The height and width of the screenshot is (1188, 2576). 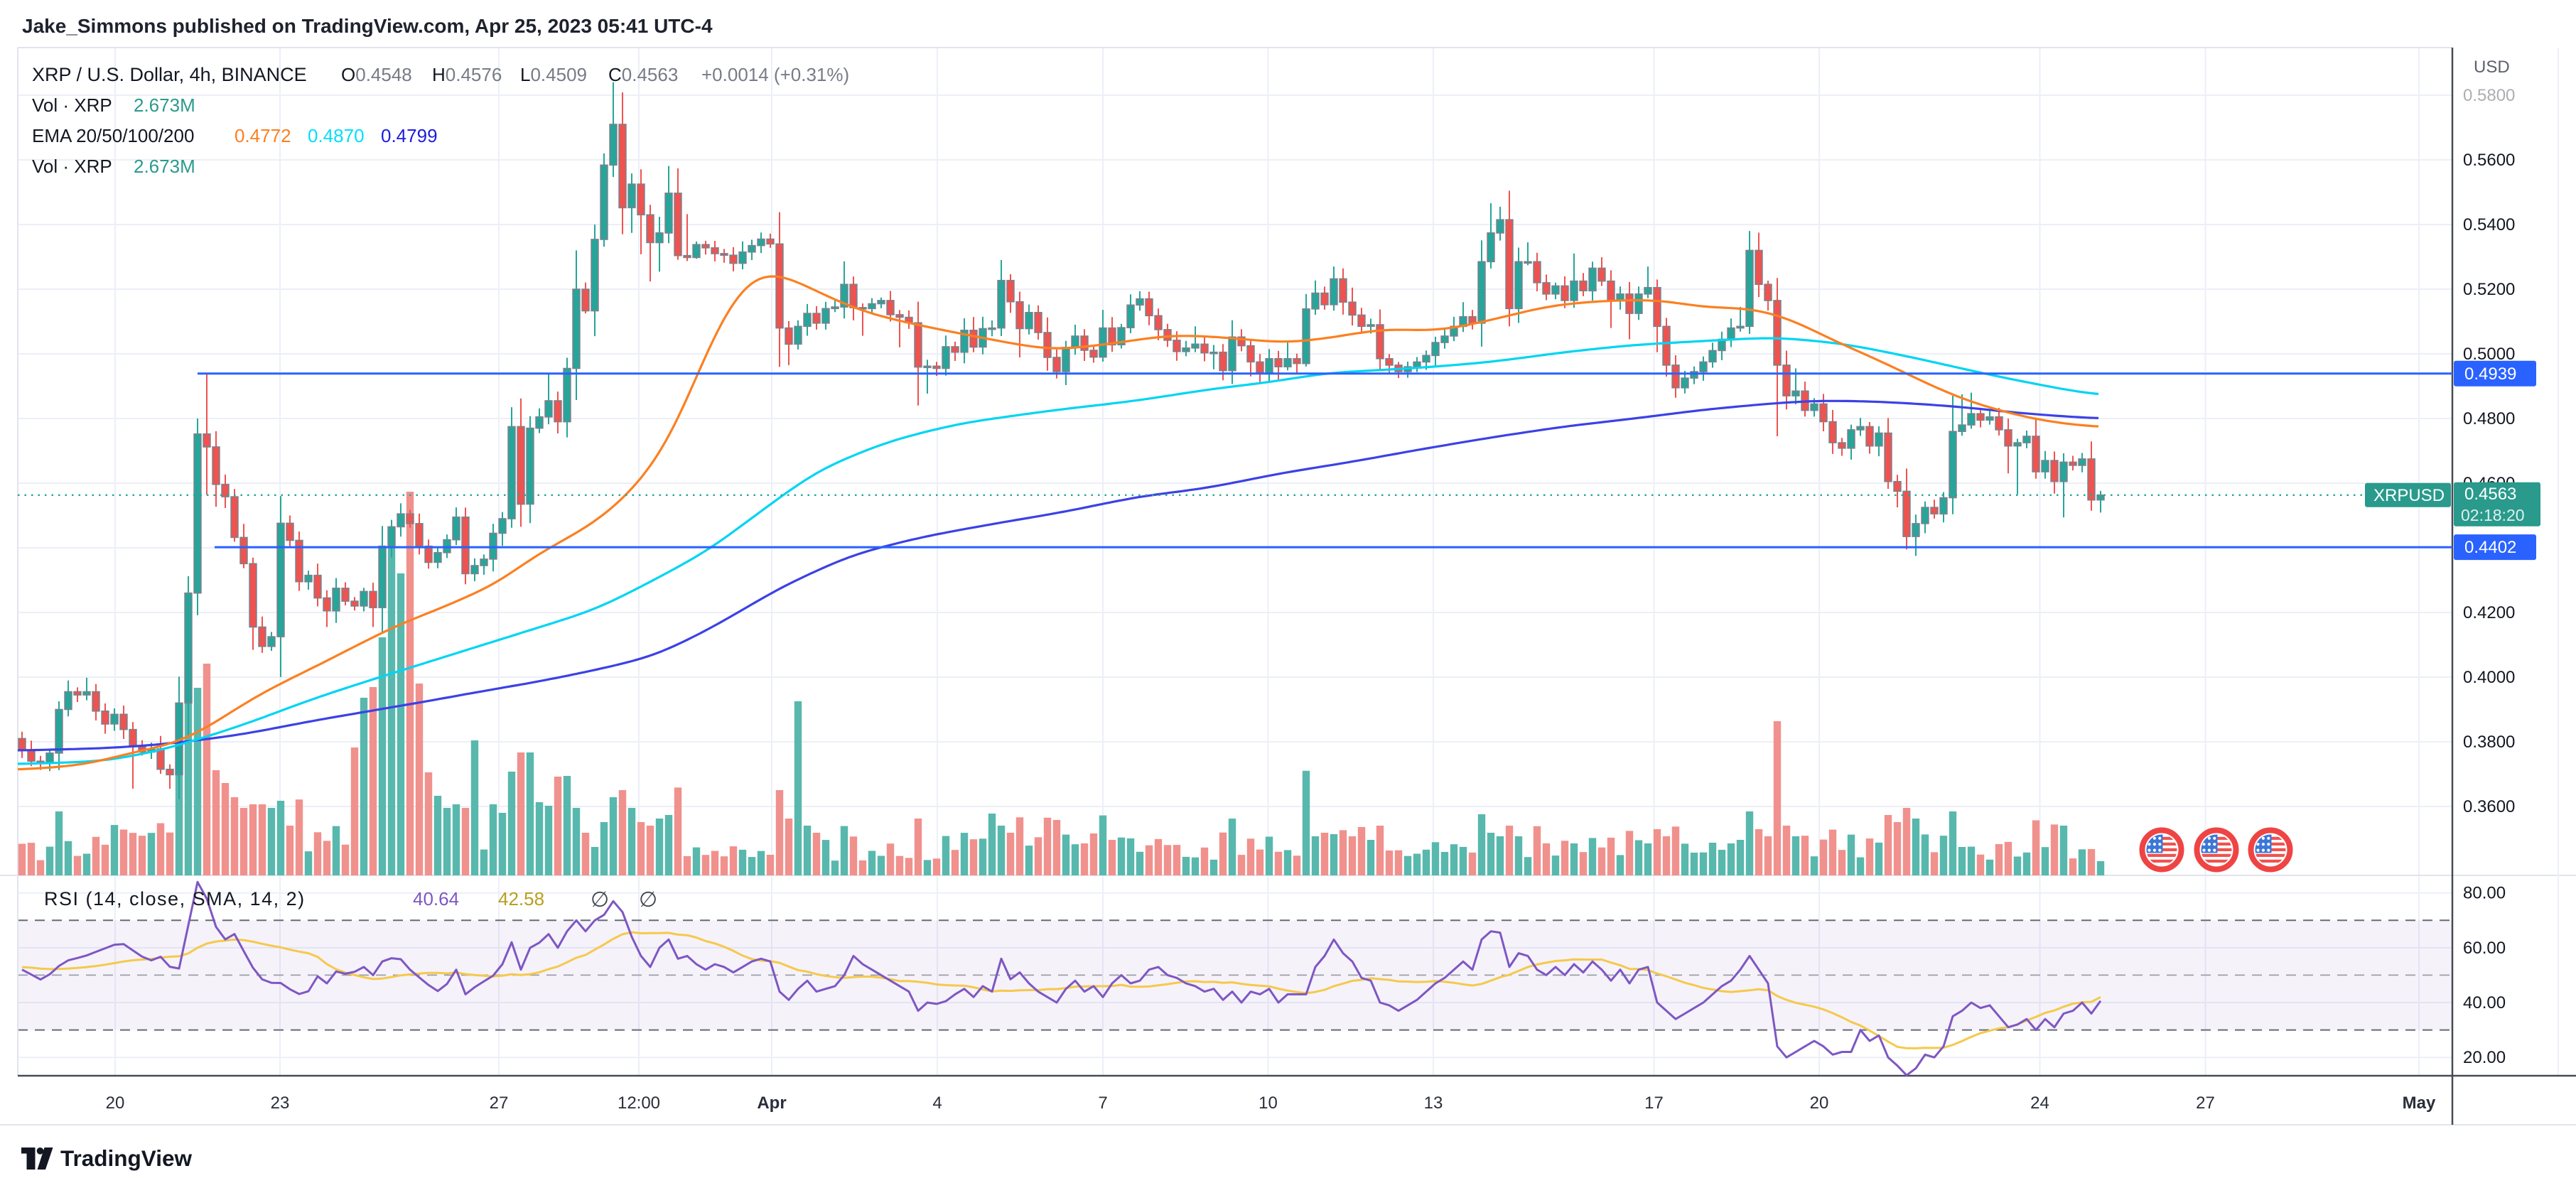 What do you see at coordinates (2489, 418) in the screenshot?
I see `svg-text: 0.4800` at bounding box center [2489, 418].